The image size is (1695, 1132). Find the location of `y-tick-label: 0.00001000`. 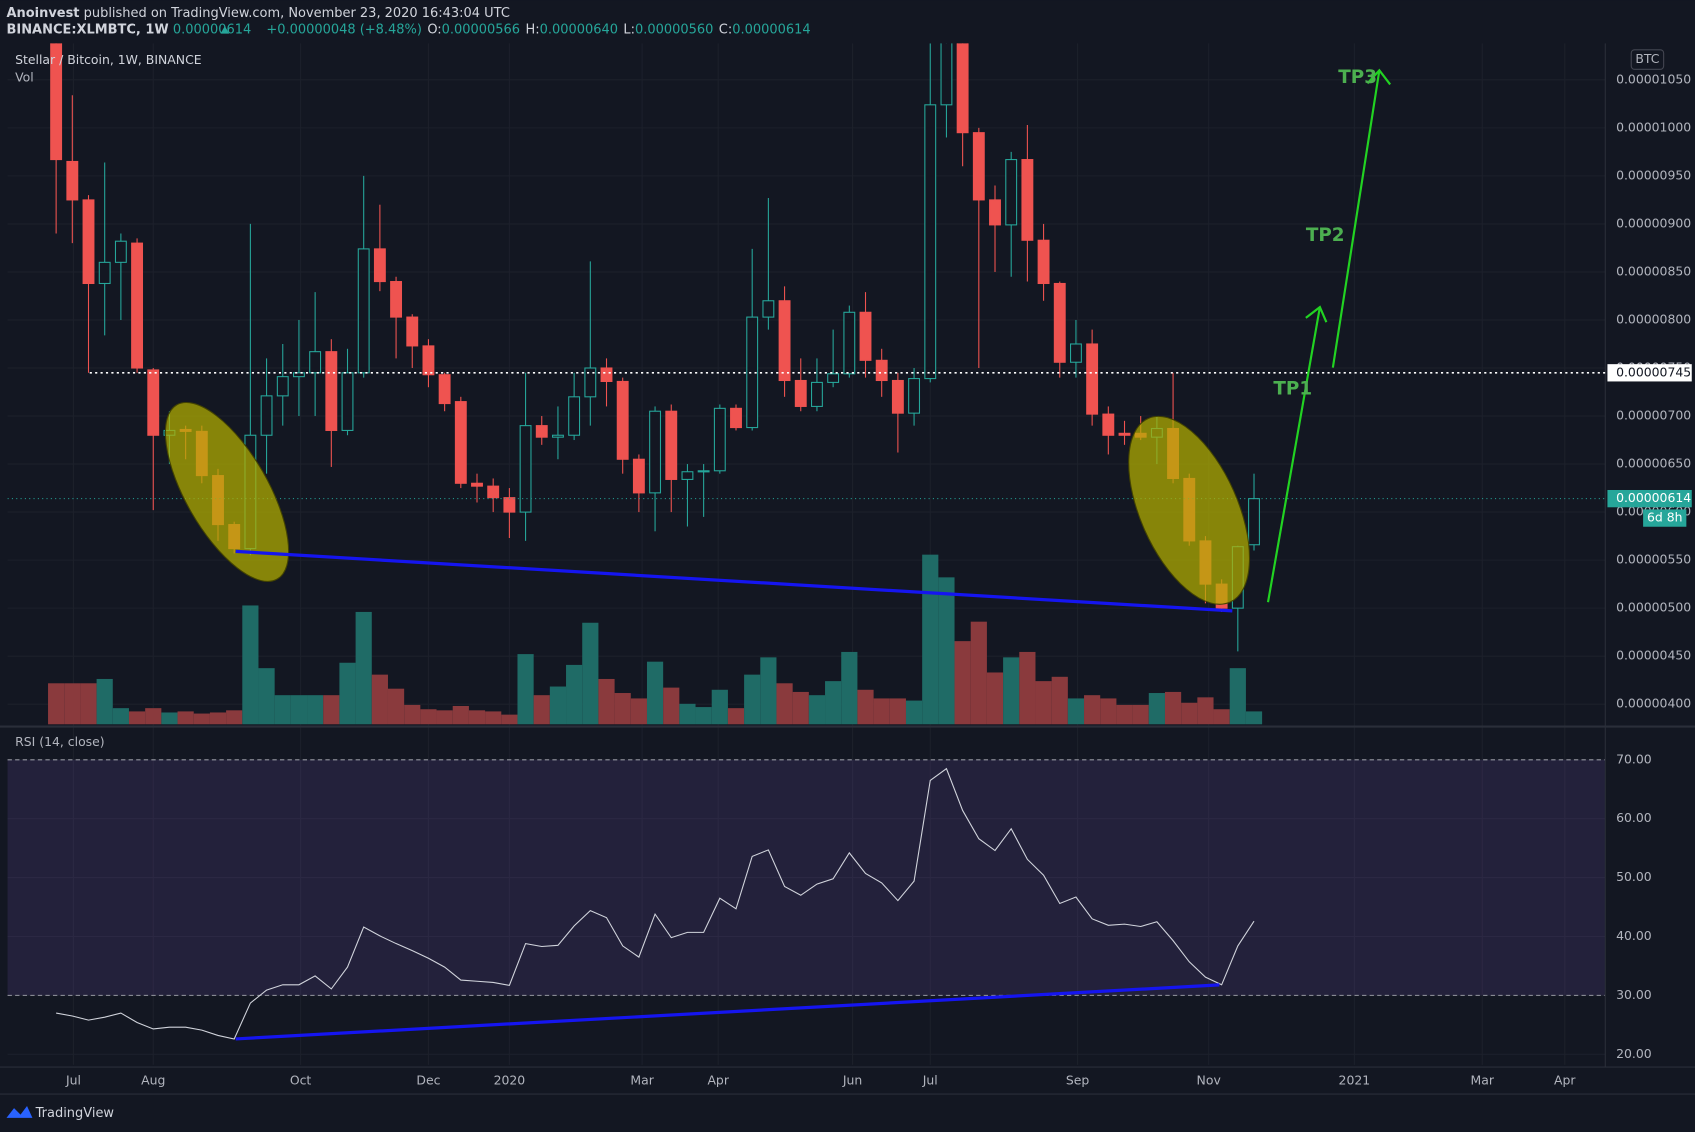

y-tick-label: 0.00001000 is located at coordinates (1653, 126).